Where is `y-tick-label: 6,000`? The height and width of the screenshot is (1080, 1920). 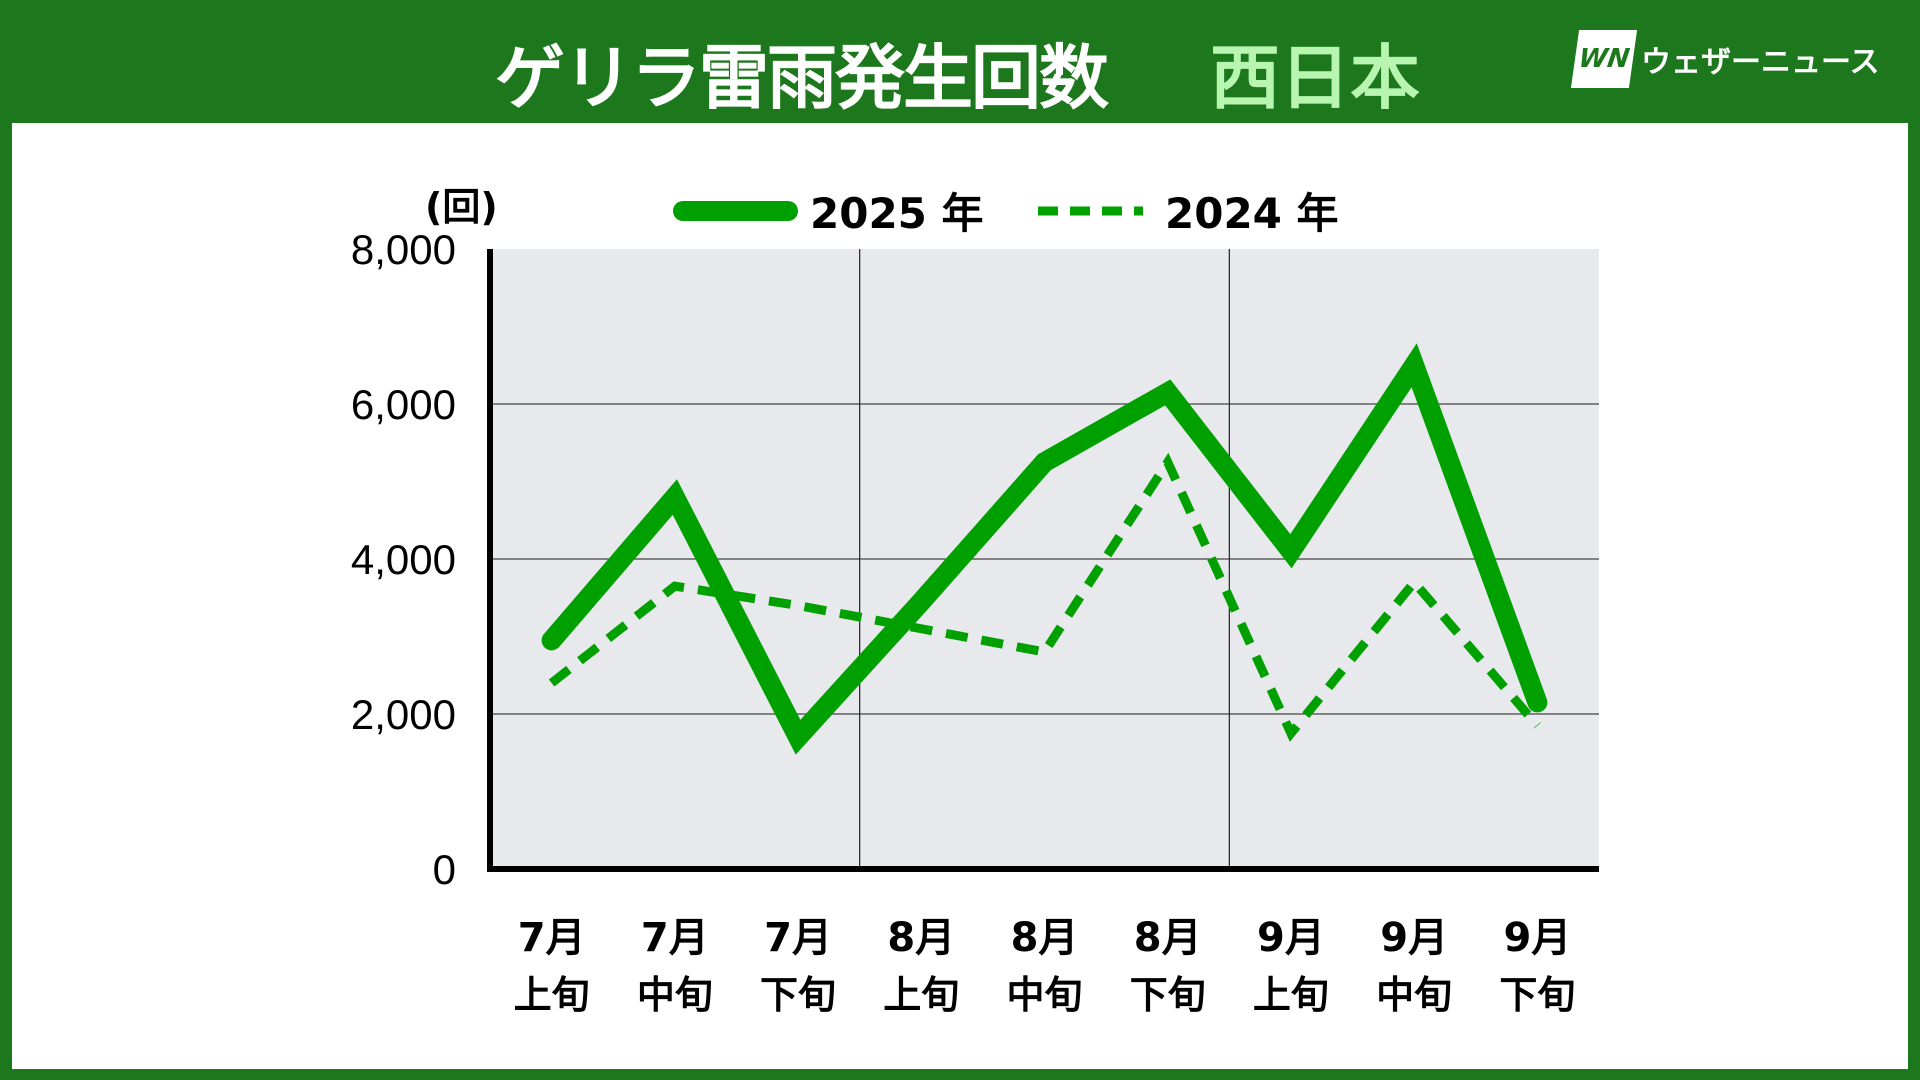 y-tick-label: 6,000 is located at coordinates (403, 404).